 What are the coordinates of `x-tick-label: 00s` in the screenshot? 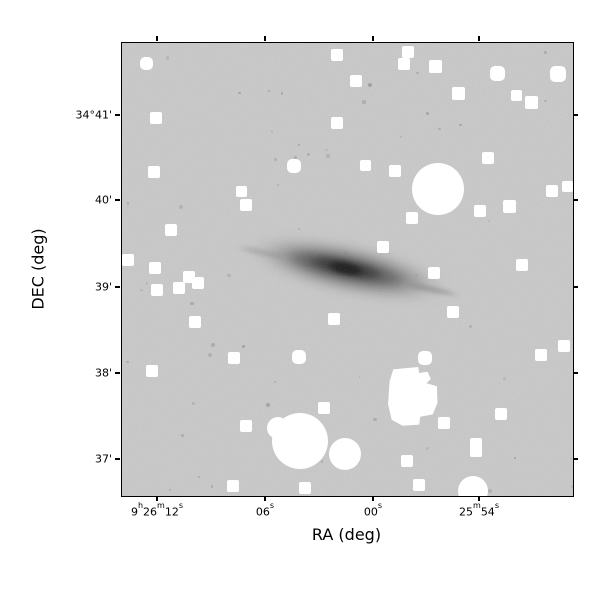 It's located at (373, 510).